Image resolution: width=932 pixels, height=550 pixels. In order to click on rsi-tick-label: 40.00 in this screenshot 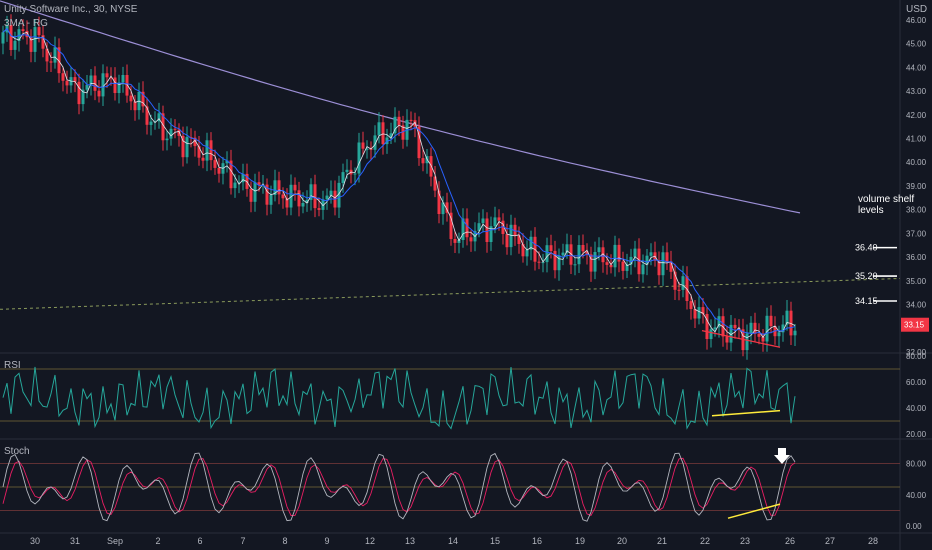, I will do `click(916, 408)`.